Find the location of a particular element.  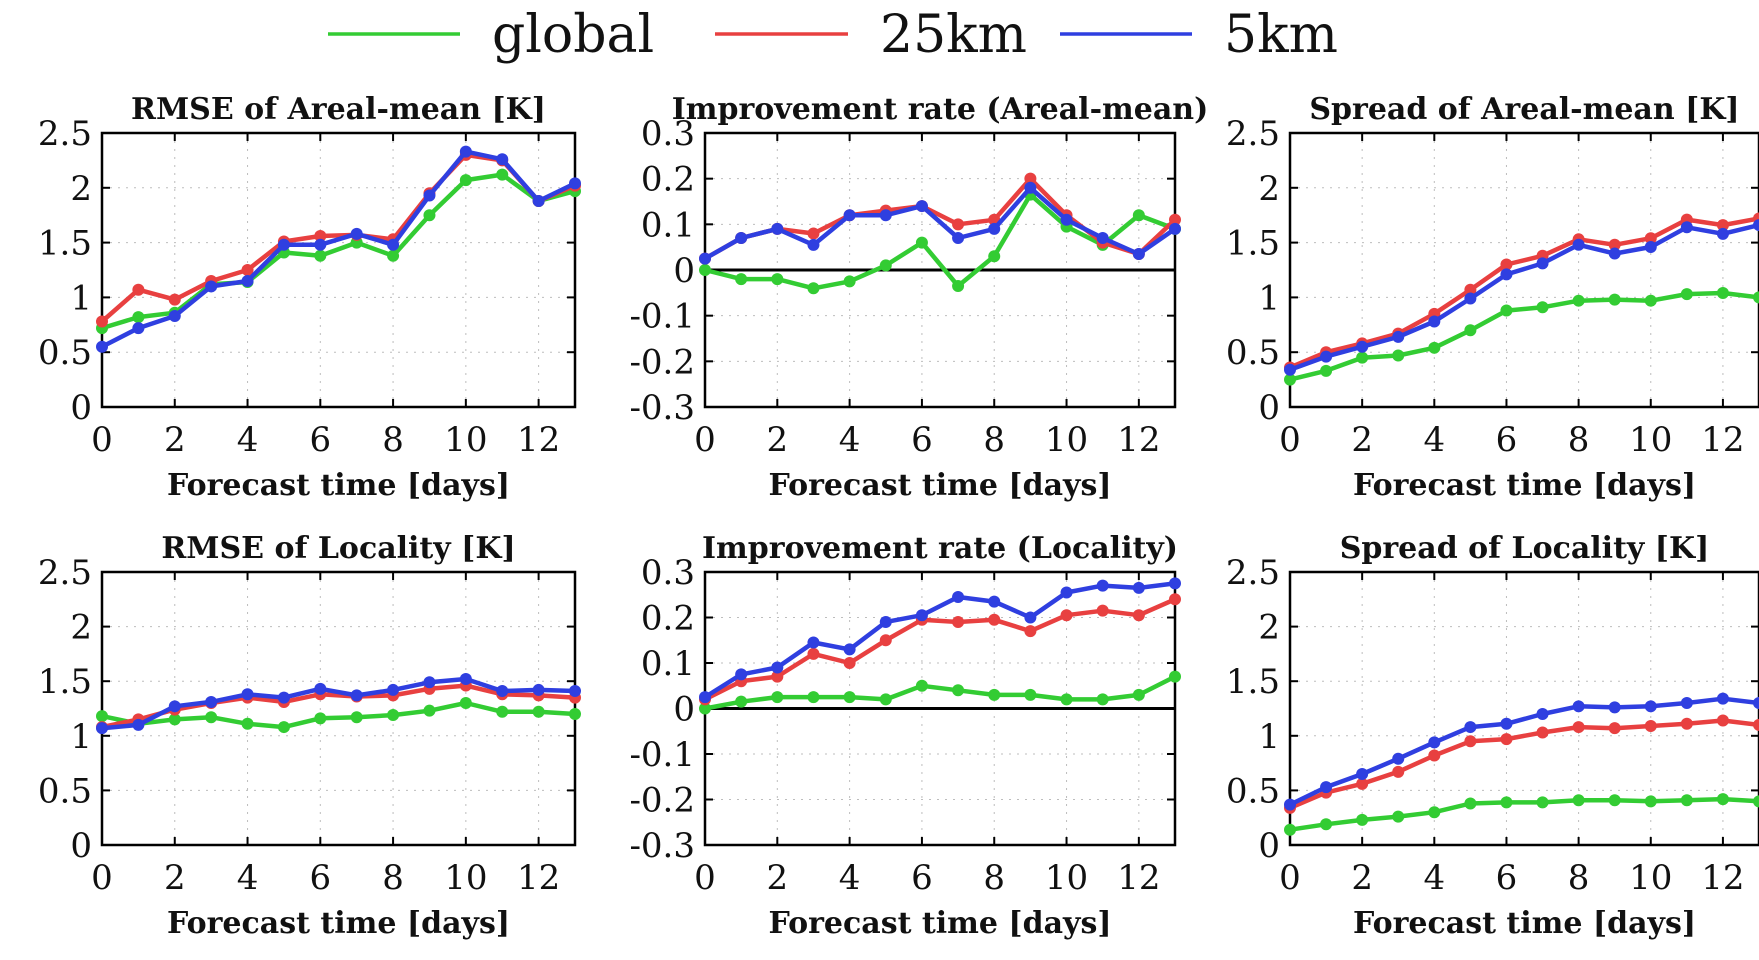

x-tick-label: 4 is located at coordinates (248, 878).